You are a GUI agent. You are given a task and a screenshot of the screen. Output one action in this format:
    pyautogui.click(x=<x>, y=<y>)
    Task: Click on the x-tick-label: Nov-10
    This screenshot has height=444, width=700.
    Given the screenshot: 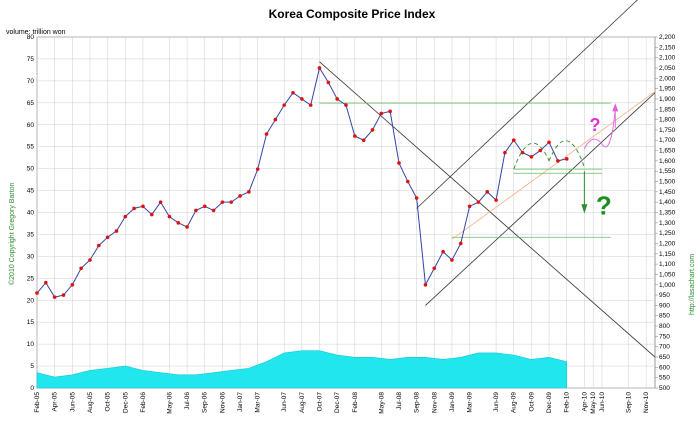 What is the action you would take?
    pyautogui.click(x=646, y=402)
    